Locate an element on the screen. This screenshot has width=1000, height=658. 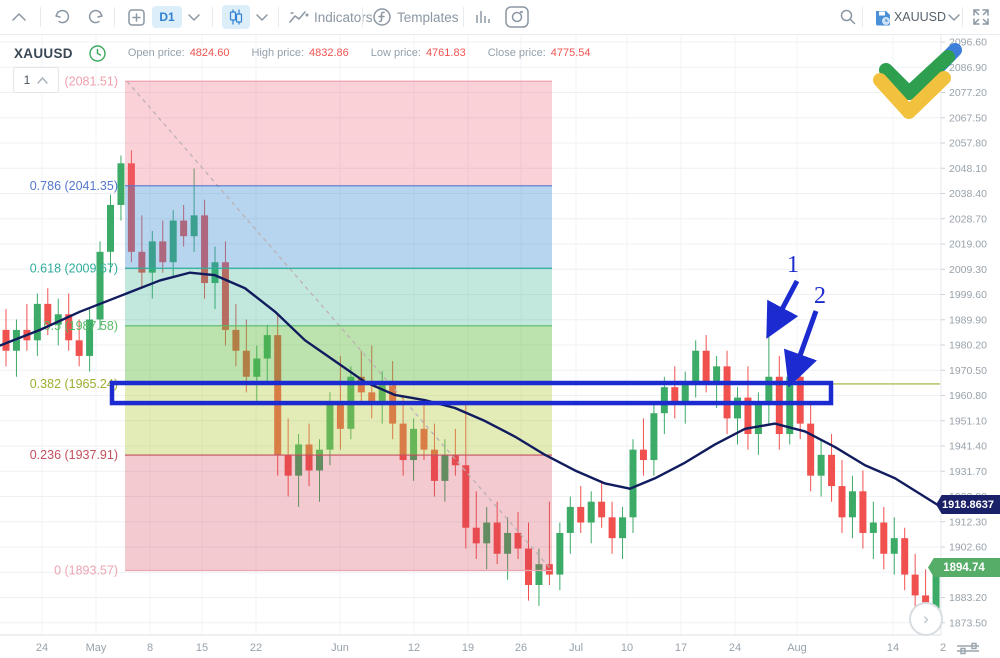
clock-icon is located at coordinates (97, 53).